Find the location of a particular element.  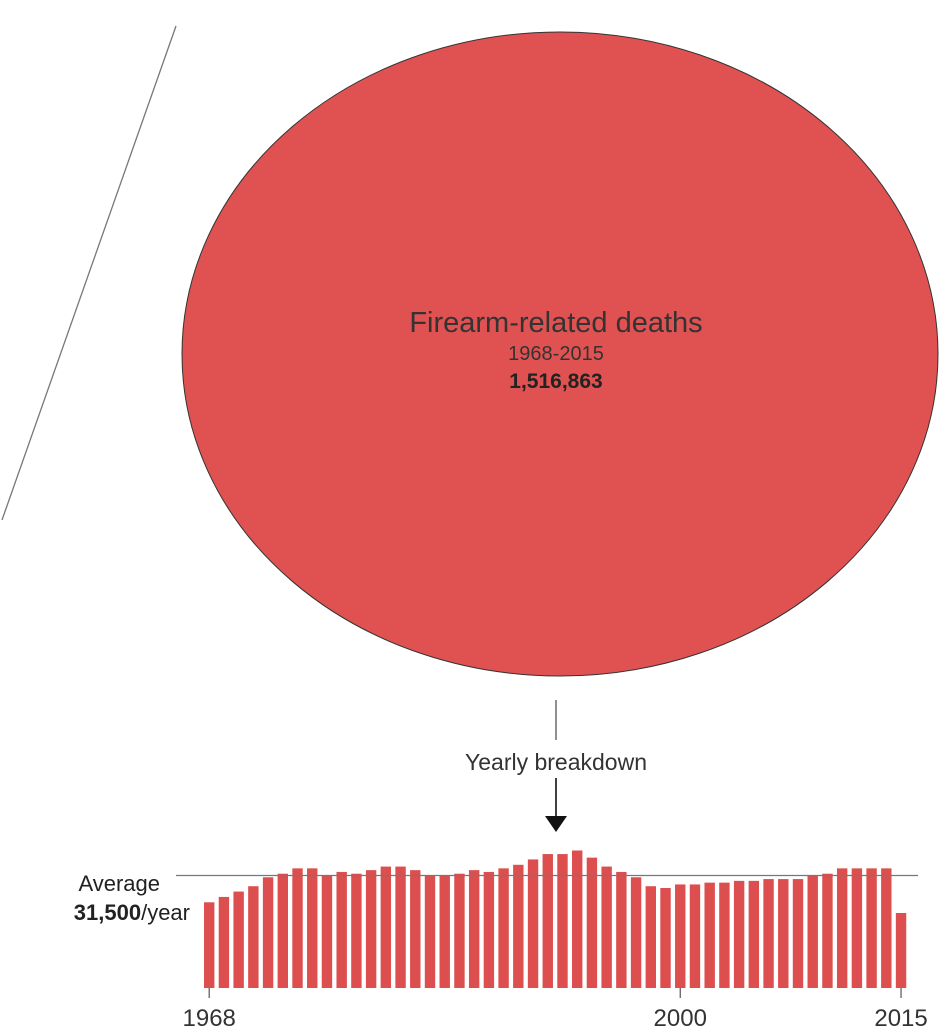

bar-2003 is located at coordinates (724, 935).